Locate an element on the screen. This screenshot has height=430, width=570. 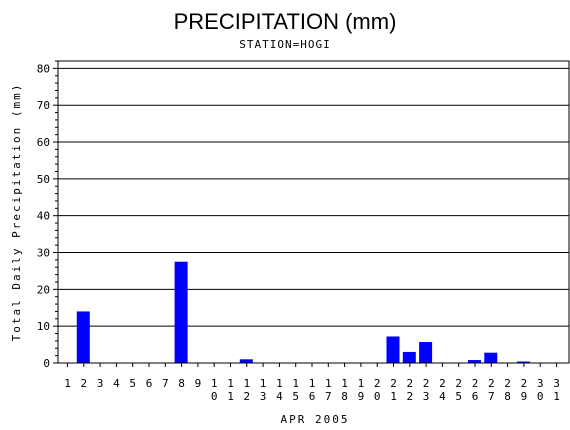
y-tick-label: 0 is located at coordinates (46, 363).